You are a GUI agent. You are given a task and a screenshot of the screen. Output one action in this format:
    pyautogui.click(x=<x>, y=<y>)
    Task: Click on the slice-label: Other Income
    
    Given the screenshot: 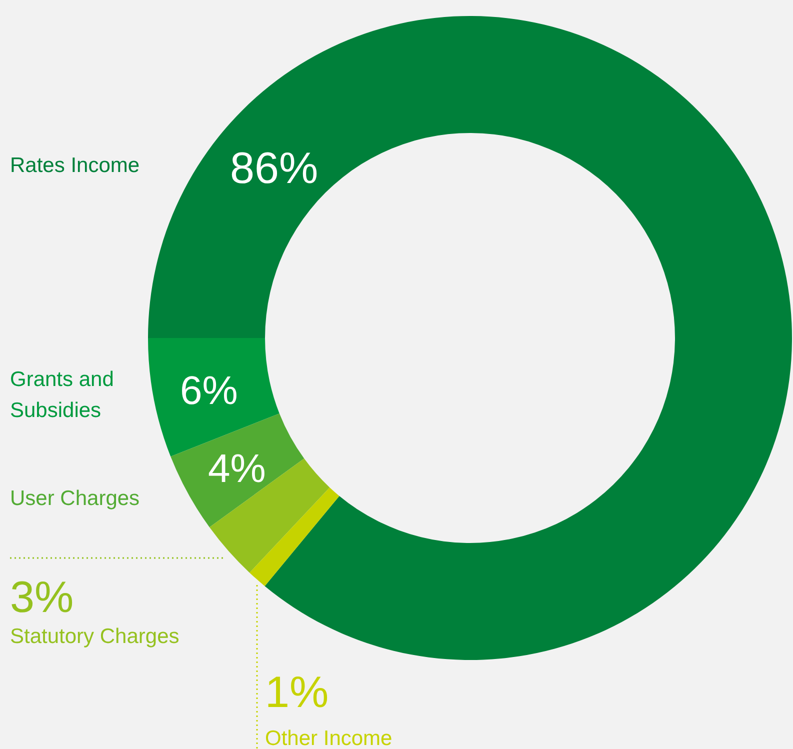 What is the action you would take?
    pyautogui.click(x=328, y=738)
    